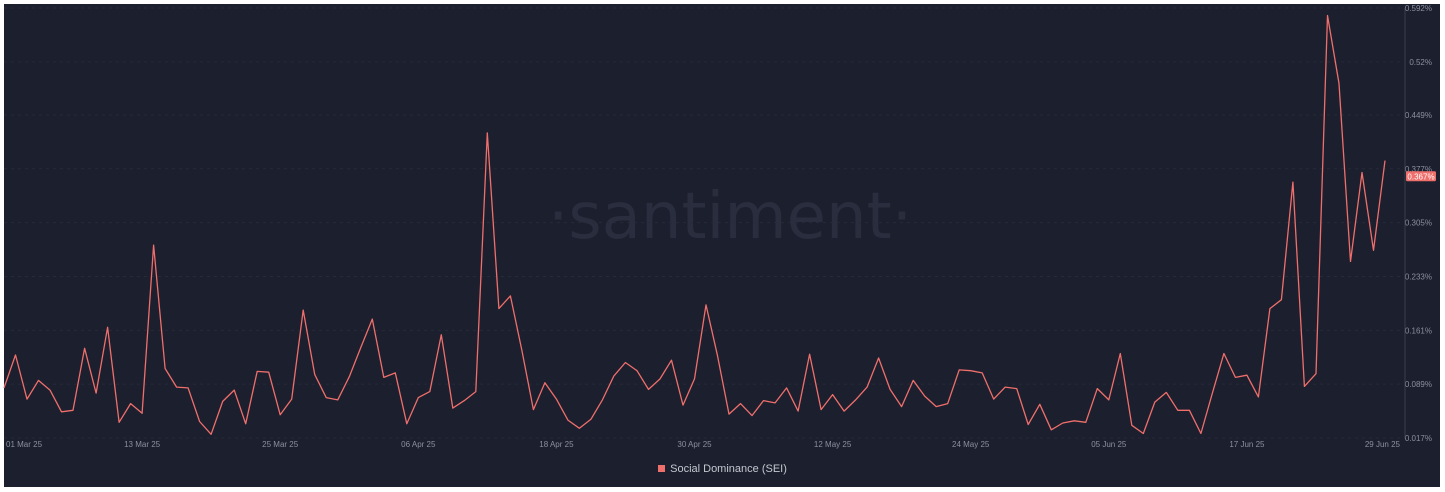 Image resolution: width=1445 pixels, height=492 pixels. What do you see at coordinates (1420, 62) in the screenshot?
I see `y-tick-label: 0.52%` at bounding box center [1420, 62].